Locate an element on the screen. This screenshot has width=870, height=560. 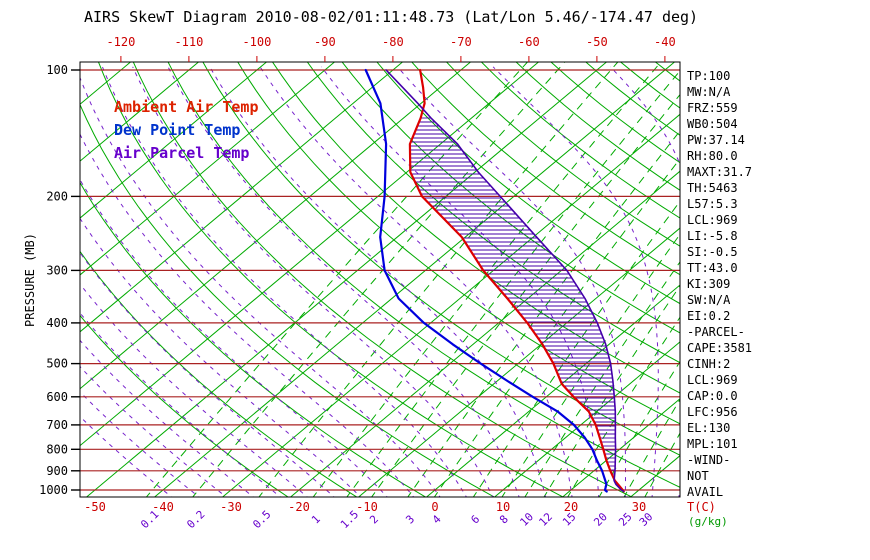
temp-unit-label: T(C) is located at coordinates (701, 507).